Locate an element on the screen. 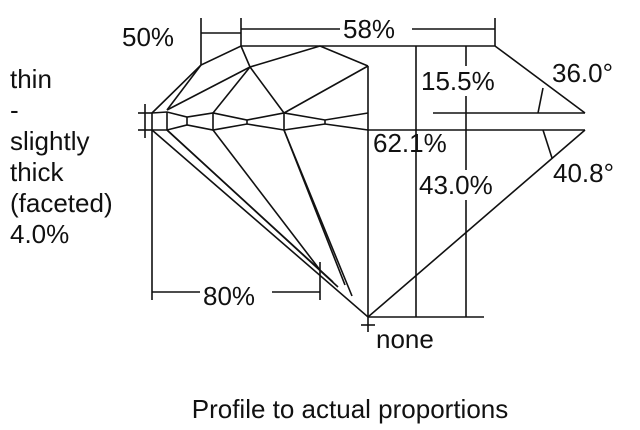  table-label: 58% is located at coordinates (369, 29).